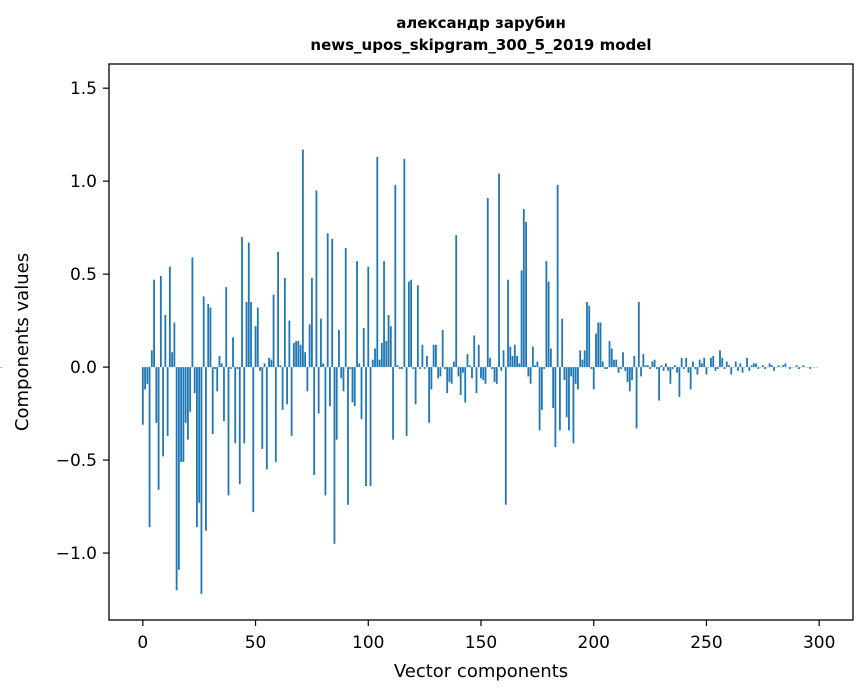 The height and width of the screenshot is (696, 867). What do you see at coordinates (481, 643) in the screenshot?
I see `x-tick-label: 150` at bounding box center [481, 643].